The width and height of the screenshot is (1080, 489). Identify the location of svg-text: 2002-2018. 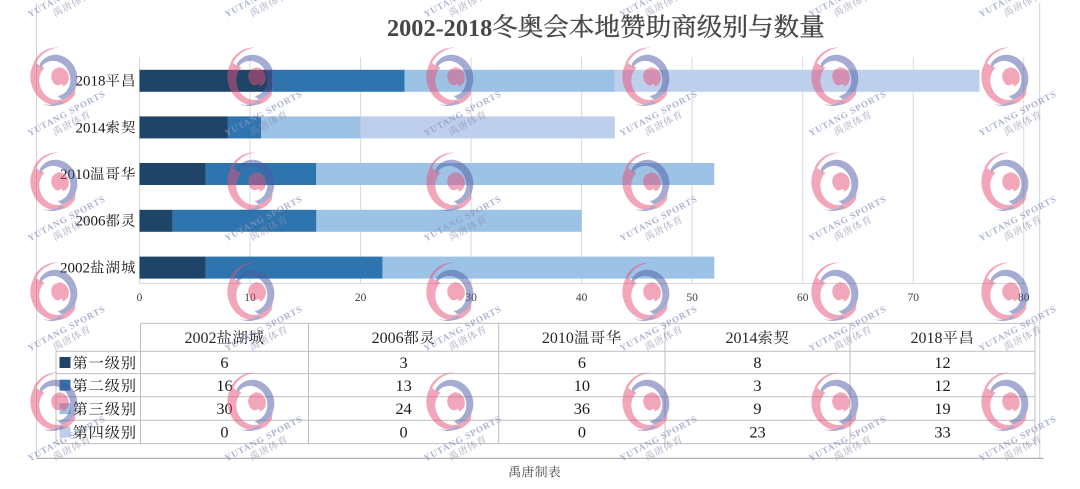
(439, 28).